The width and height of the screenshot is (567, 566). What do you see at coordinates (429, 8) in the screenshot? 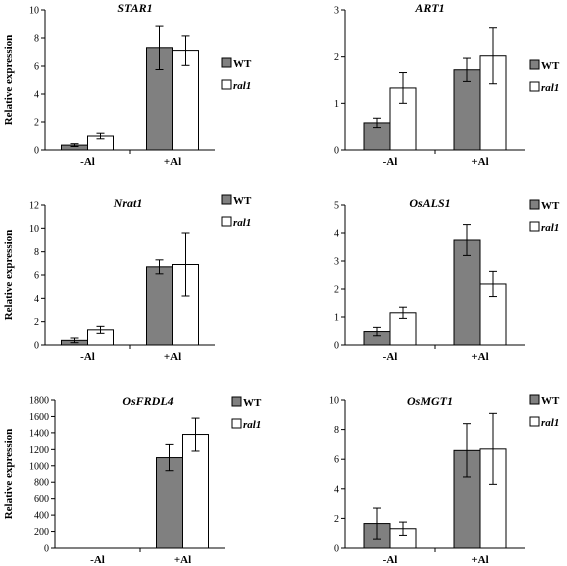
I see `chart-title: ART1` at bounding box center [429, 8].